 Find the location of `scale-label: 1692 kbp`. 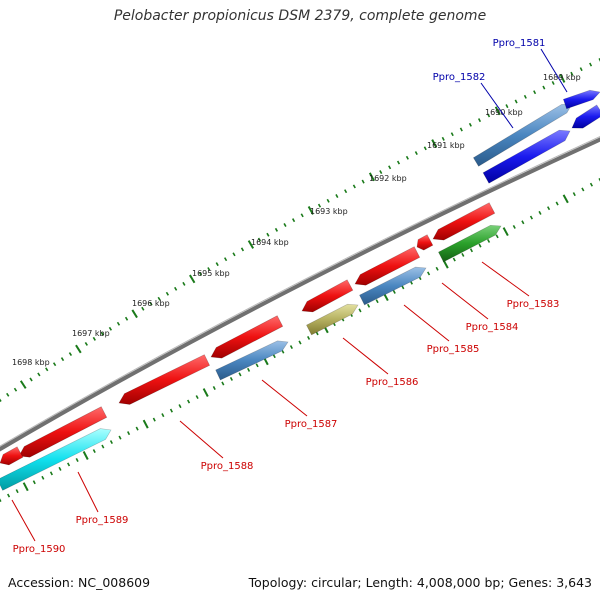

scale-label: 1692 kbp is located at coordinates (388, 178).